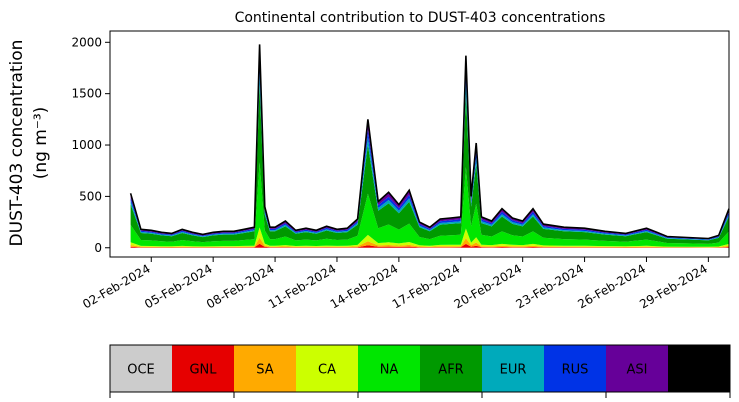  I want to click on x-tick-label: 23-Feb-2024, so click(549, 286).